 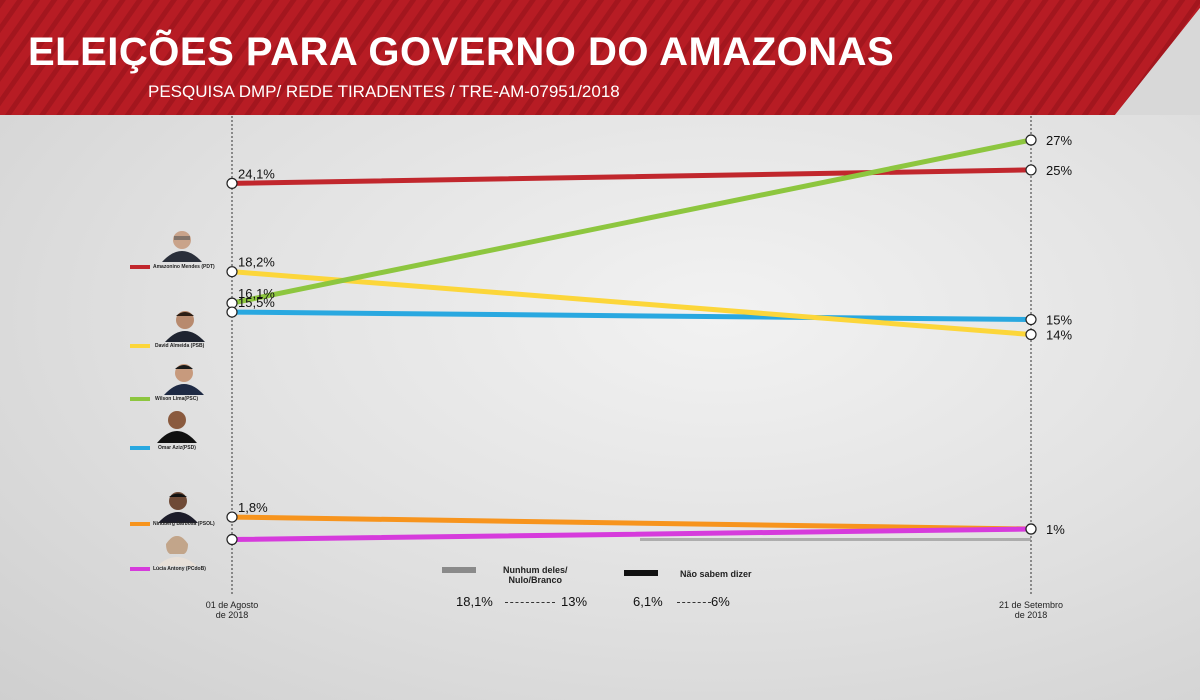 I want to click on x-label-end-line1: 21 de Setembro, so click(x=1031, y=605).